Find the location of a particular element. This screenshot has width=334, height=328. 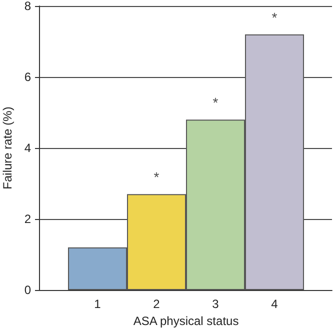

x-tick-label: 4 is located at coordinates (274, 304).